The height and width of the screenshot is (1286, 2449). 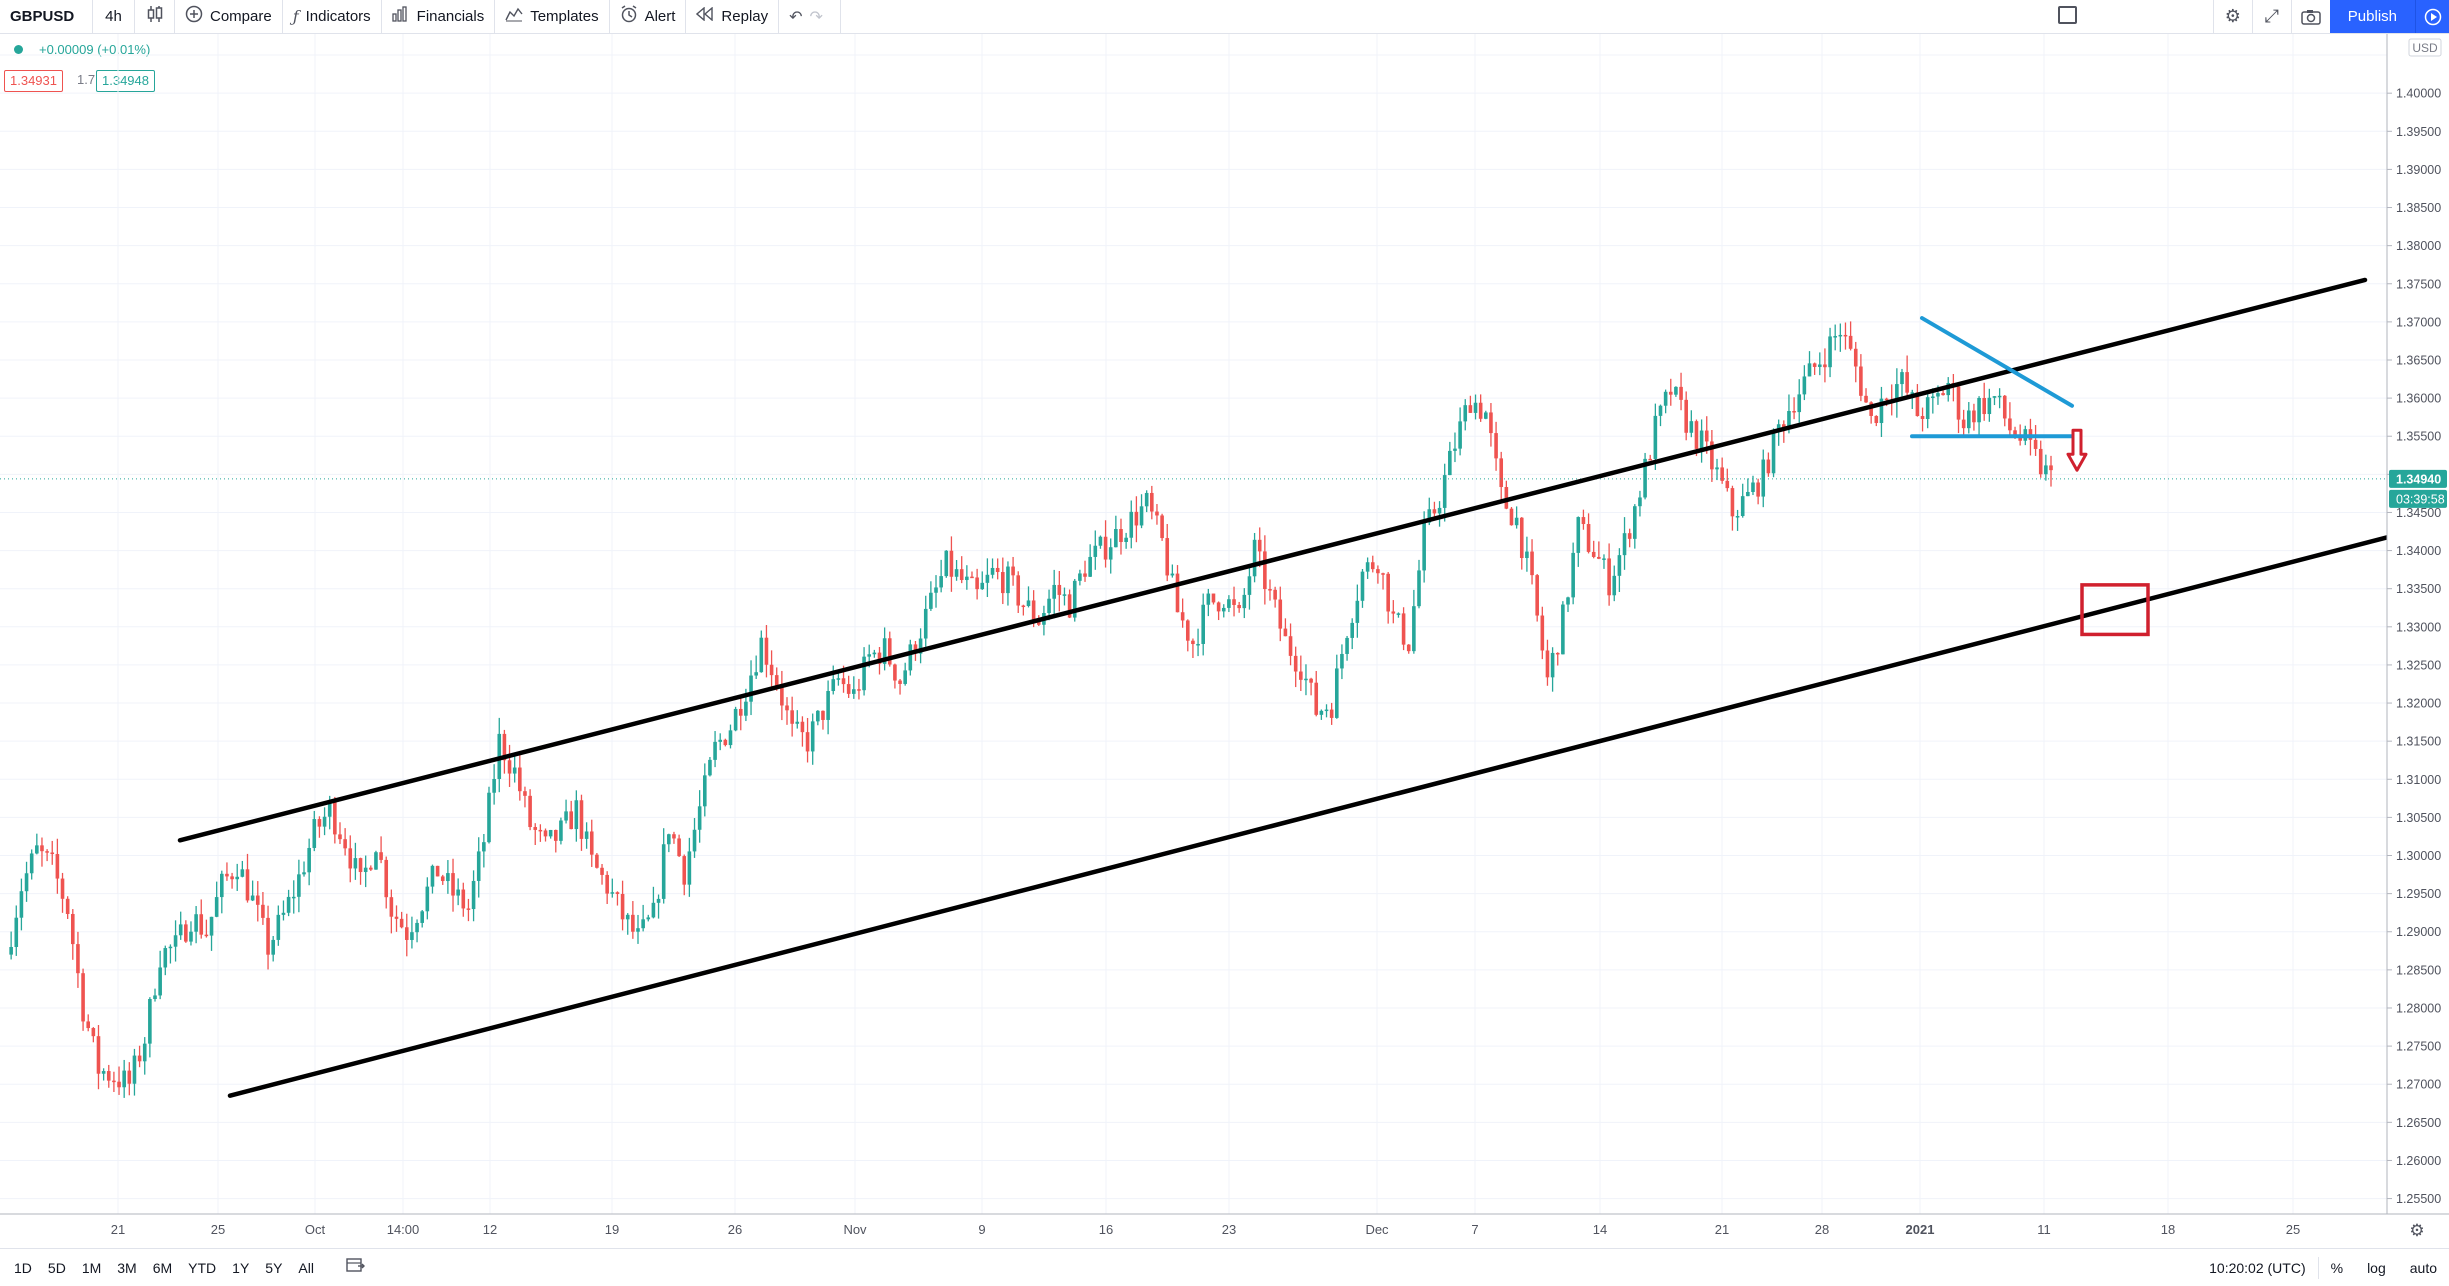 What do you see at coordinates (1920, 1229) in the screenshot?
I see `time-tick-label: 2021` at bounding box center [1920, 1229].